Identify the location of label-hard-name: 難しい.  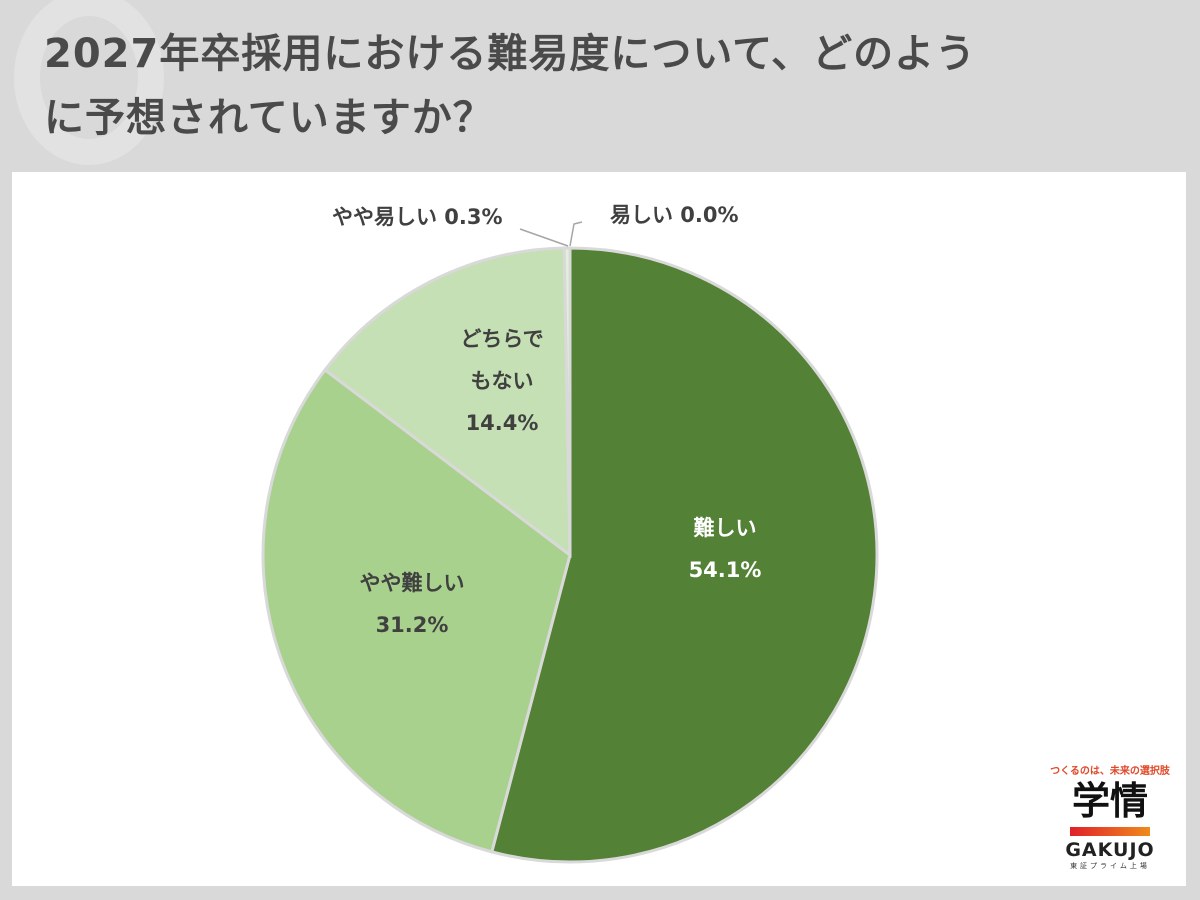
(725, 528).